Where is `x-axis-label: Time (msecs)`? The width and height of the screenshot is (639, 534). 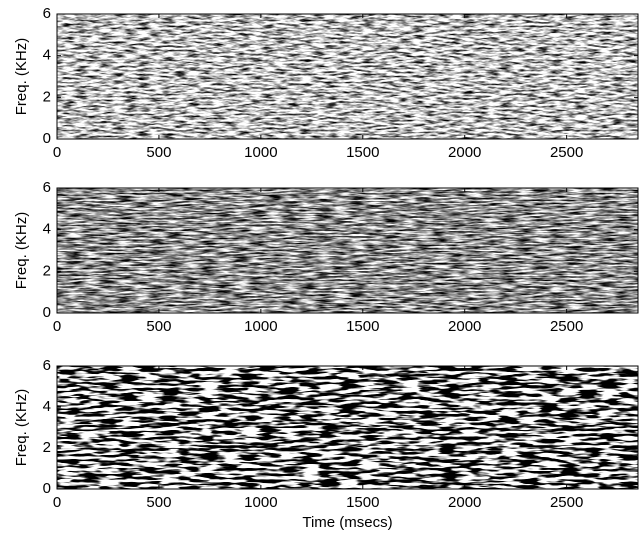 x-axis-label: Time (msecs) is located at coordinates (347, 522).